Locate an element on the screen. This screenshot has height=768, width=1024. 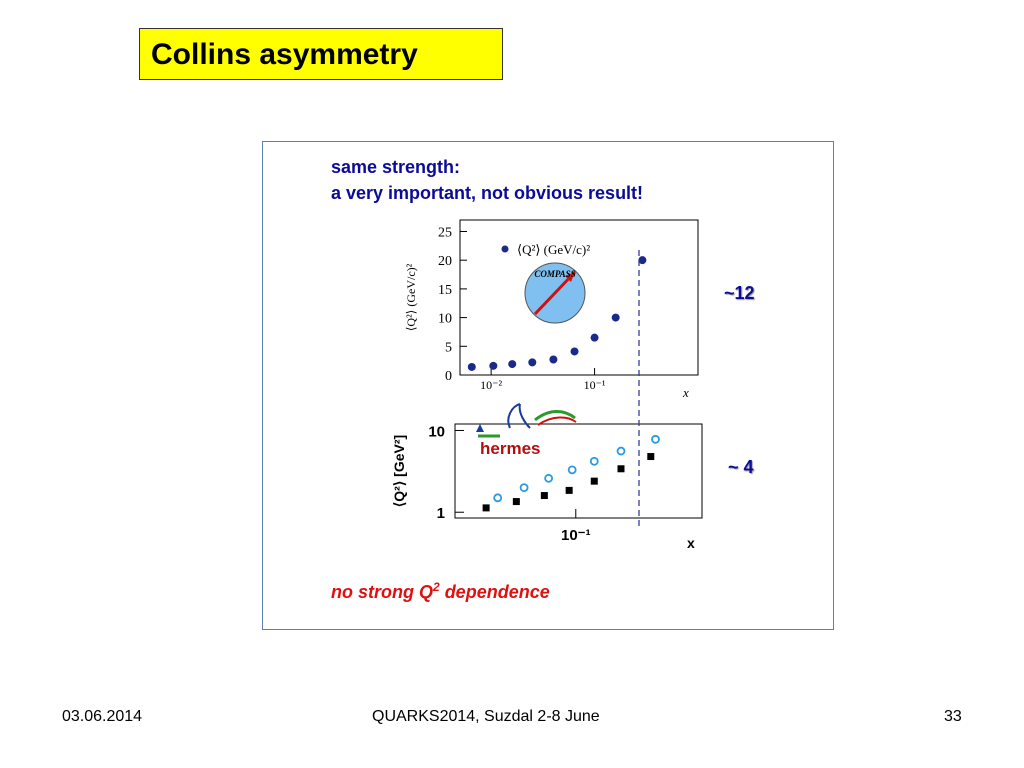
red-note-prefix: no strong Q is located at coordinates (382, 592).